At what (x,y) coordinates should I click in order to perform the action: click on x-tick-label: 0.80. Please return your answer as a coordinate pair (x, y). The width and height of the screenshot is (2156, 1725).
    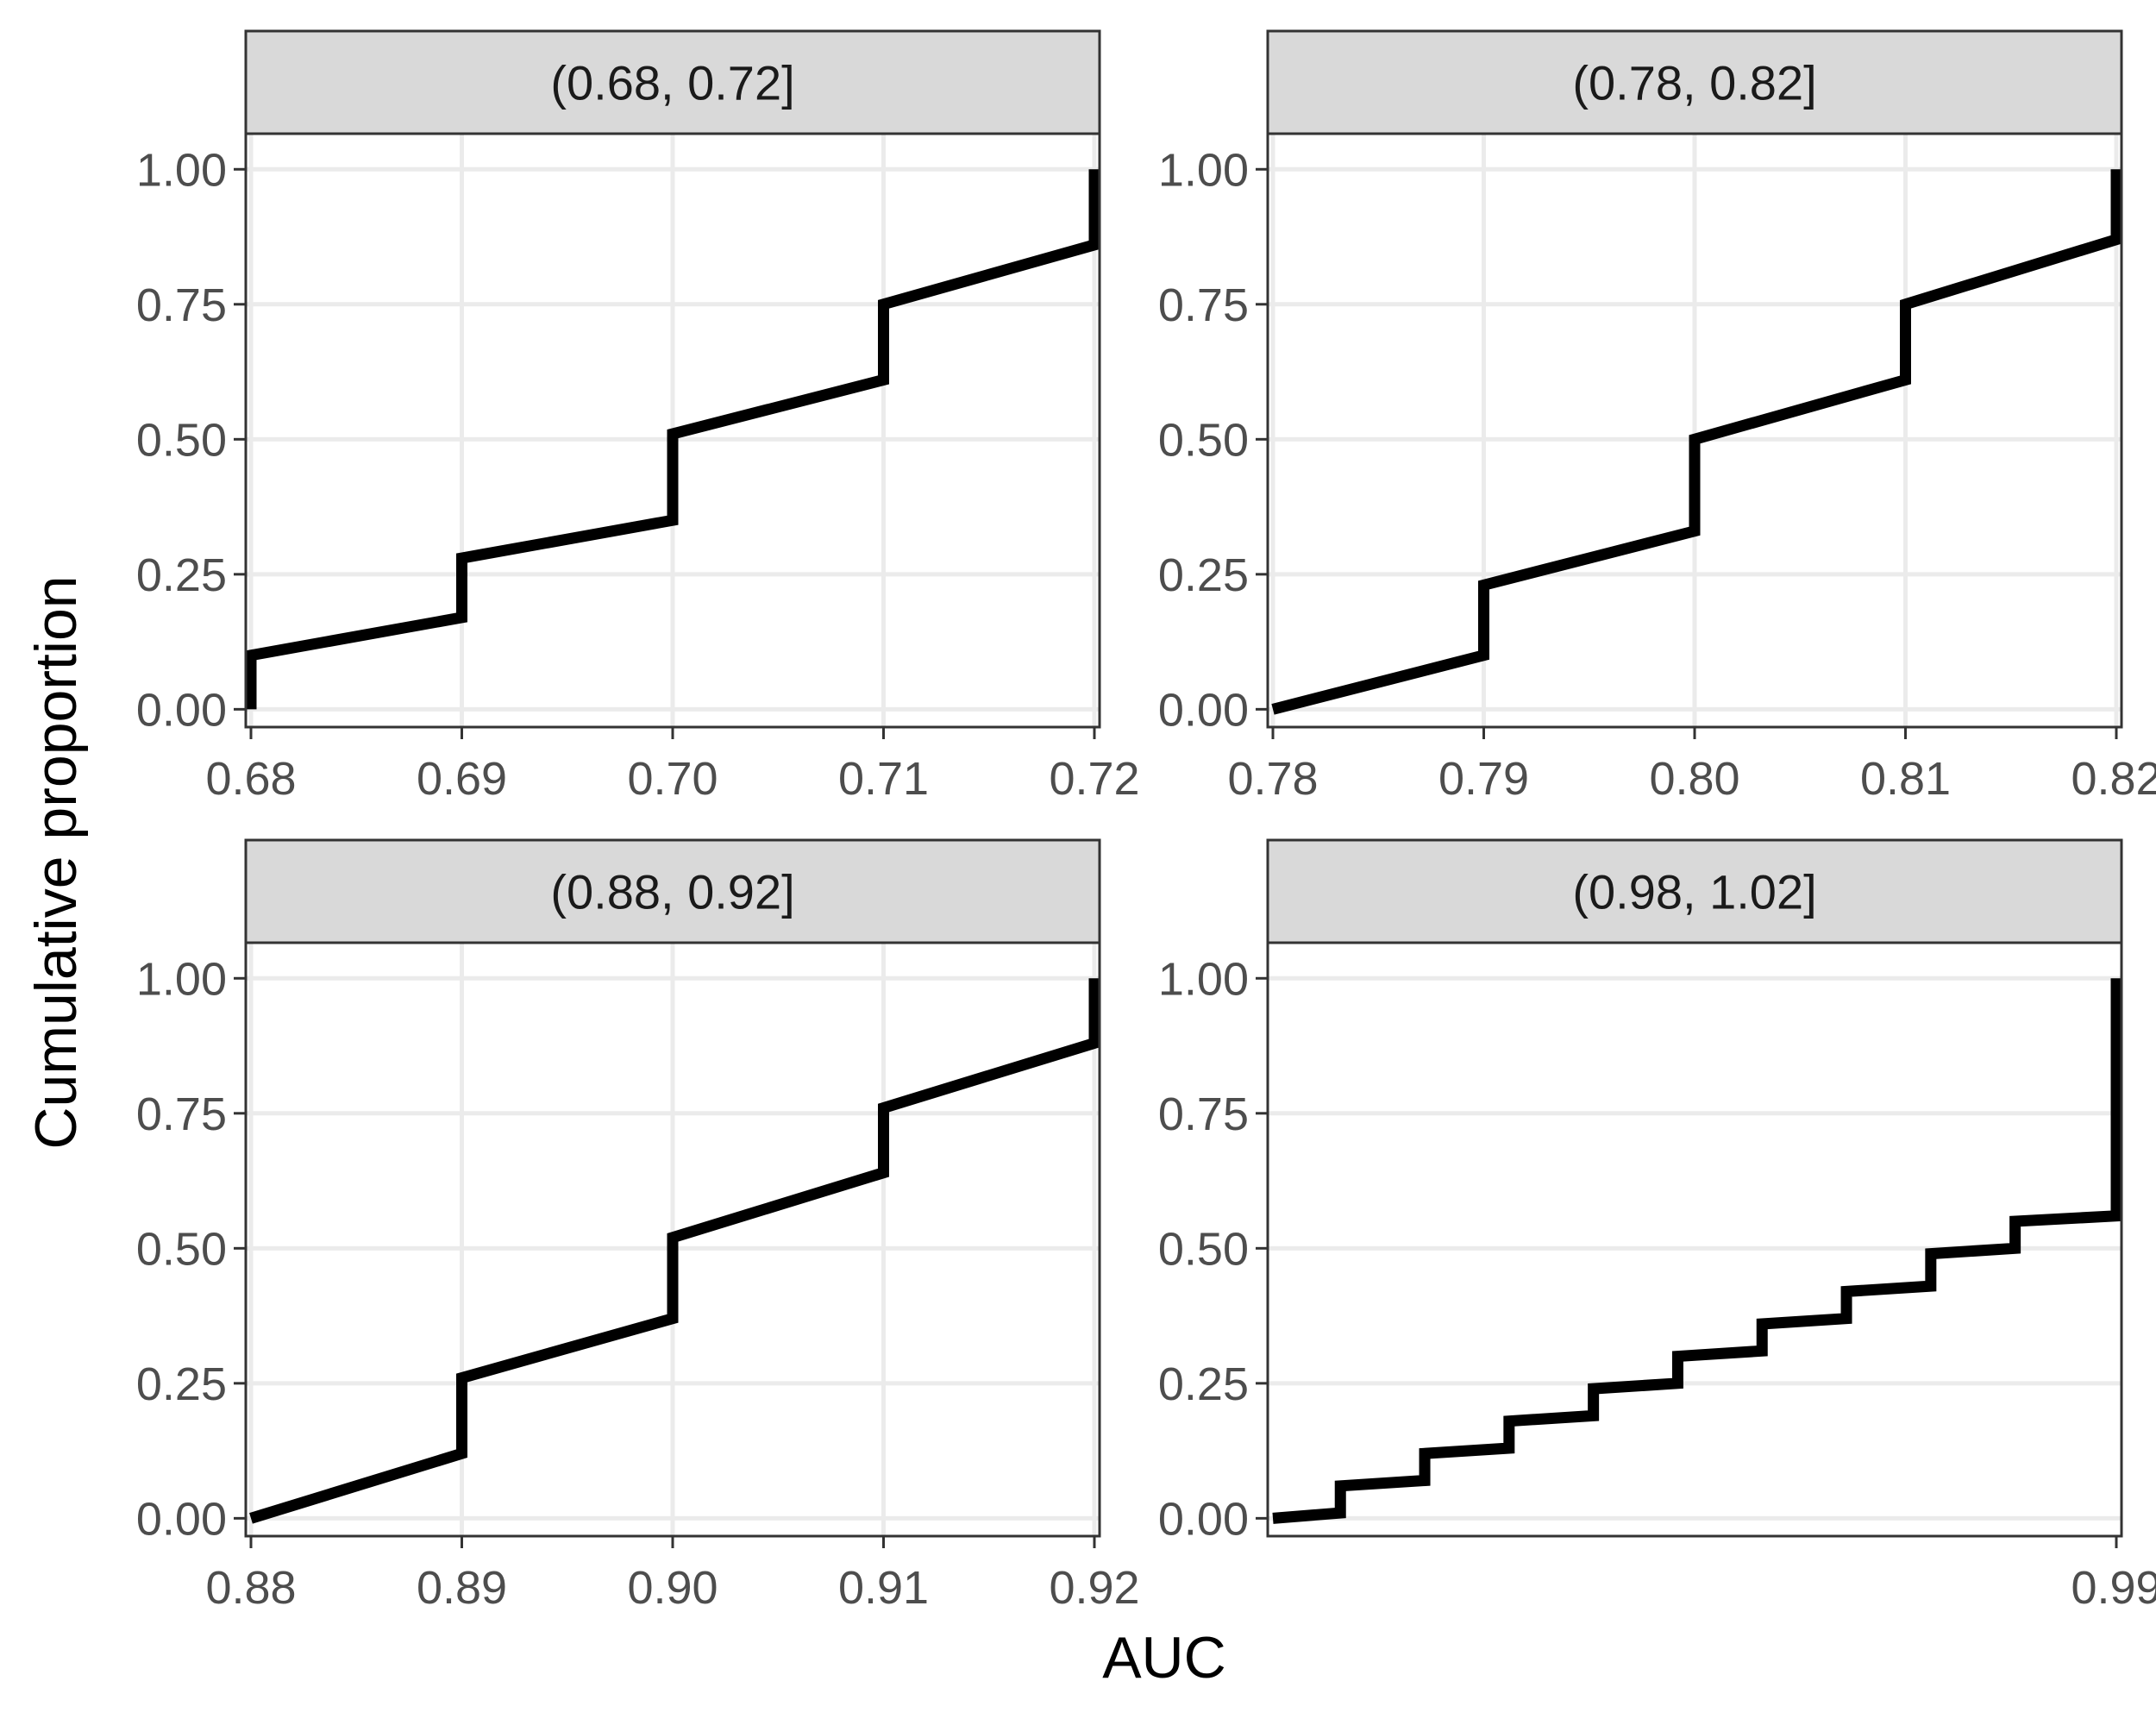
    Looking at the image, I should click on (1694, 779).